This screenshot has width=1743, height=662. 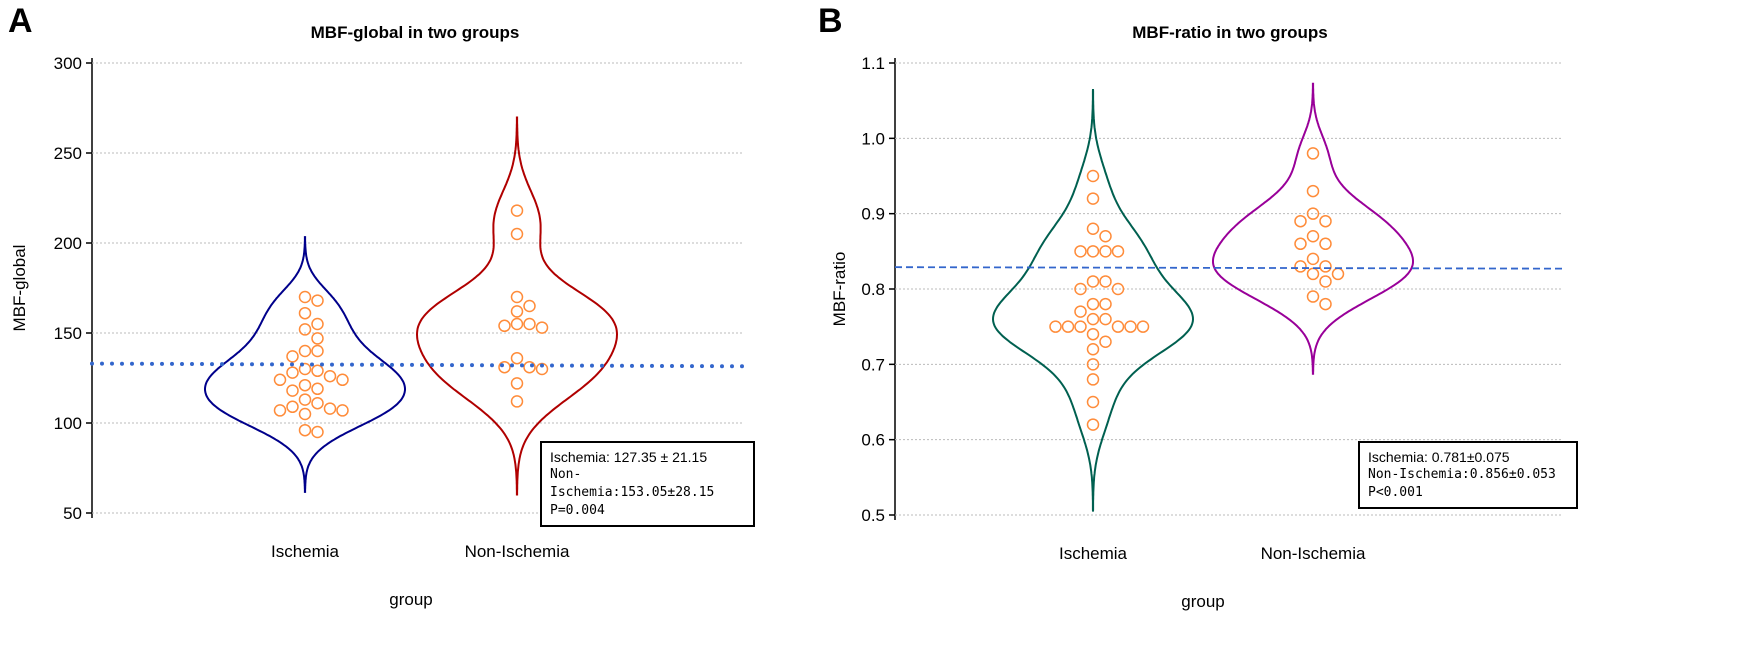 I want to click on y-tick-label: 0.7, so click(x=873, y=364).